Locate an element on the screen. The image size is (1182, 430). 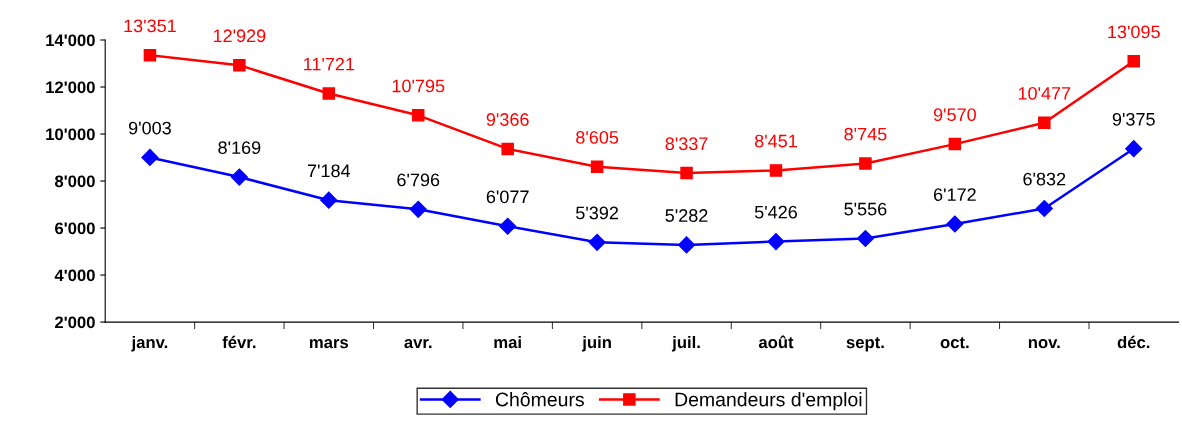
data-label: 5'282 is located at coordinates (686, 215).